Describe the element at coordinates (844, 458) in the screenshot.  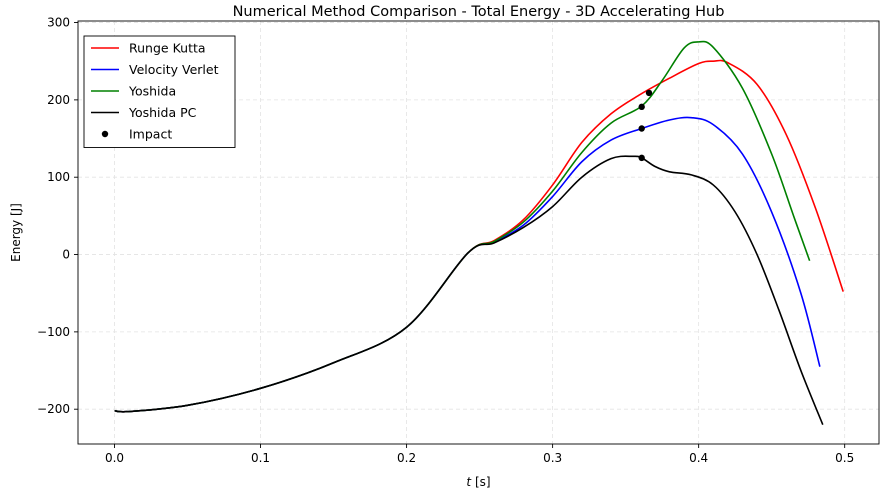
I see `x-tick-label: 0.5` at that location.